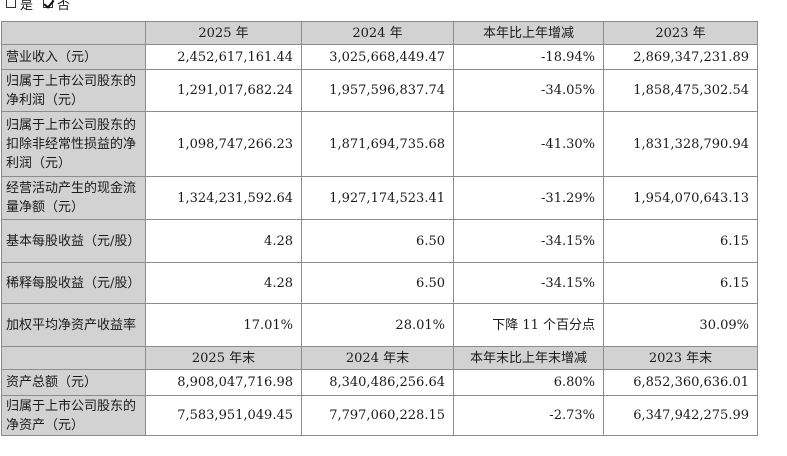  Describe the element at coordinates (223, 415) in the screenshot. I see `value-2025: 7,583,951,049.45` at that location.